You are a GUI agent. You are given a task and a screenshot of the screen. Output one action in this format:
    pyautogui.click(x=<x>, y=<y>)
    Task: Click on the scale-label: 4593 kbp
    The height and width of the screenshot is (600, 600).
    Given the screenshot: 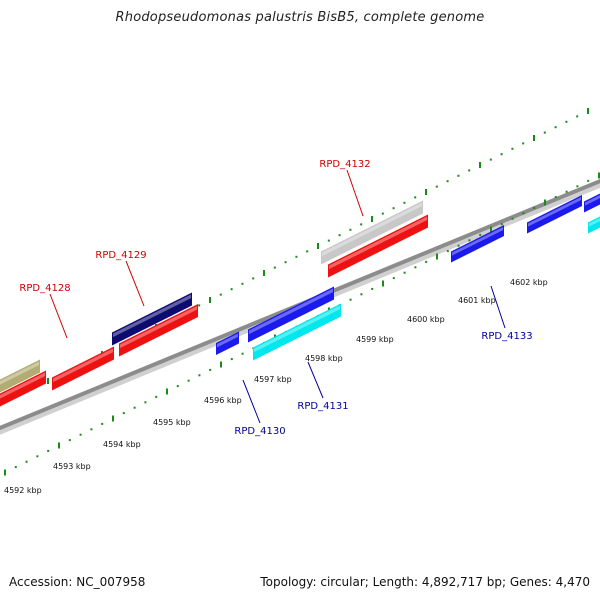 What is the action you would take?
    pyautogui.click(x=72, y=466)
    